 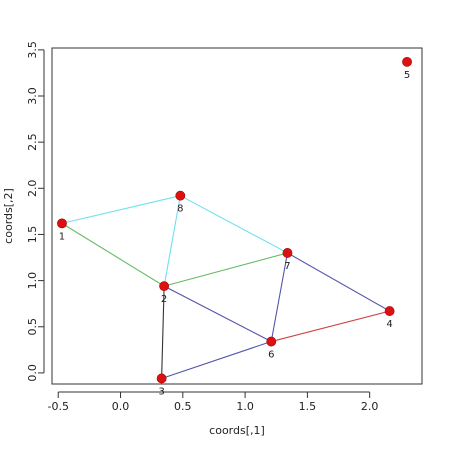 What do you see at coordinates (8, 216) in the screenshot?
I see `y-axis-title: coords[,2]` at bounding box center [8, 216].